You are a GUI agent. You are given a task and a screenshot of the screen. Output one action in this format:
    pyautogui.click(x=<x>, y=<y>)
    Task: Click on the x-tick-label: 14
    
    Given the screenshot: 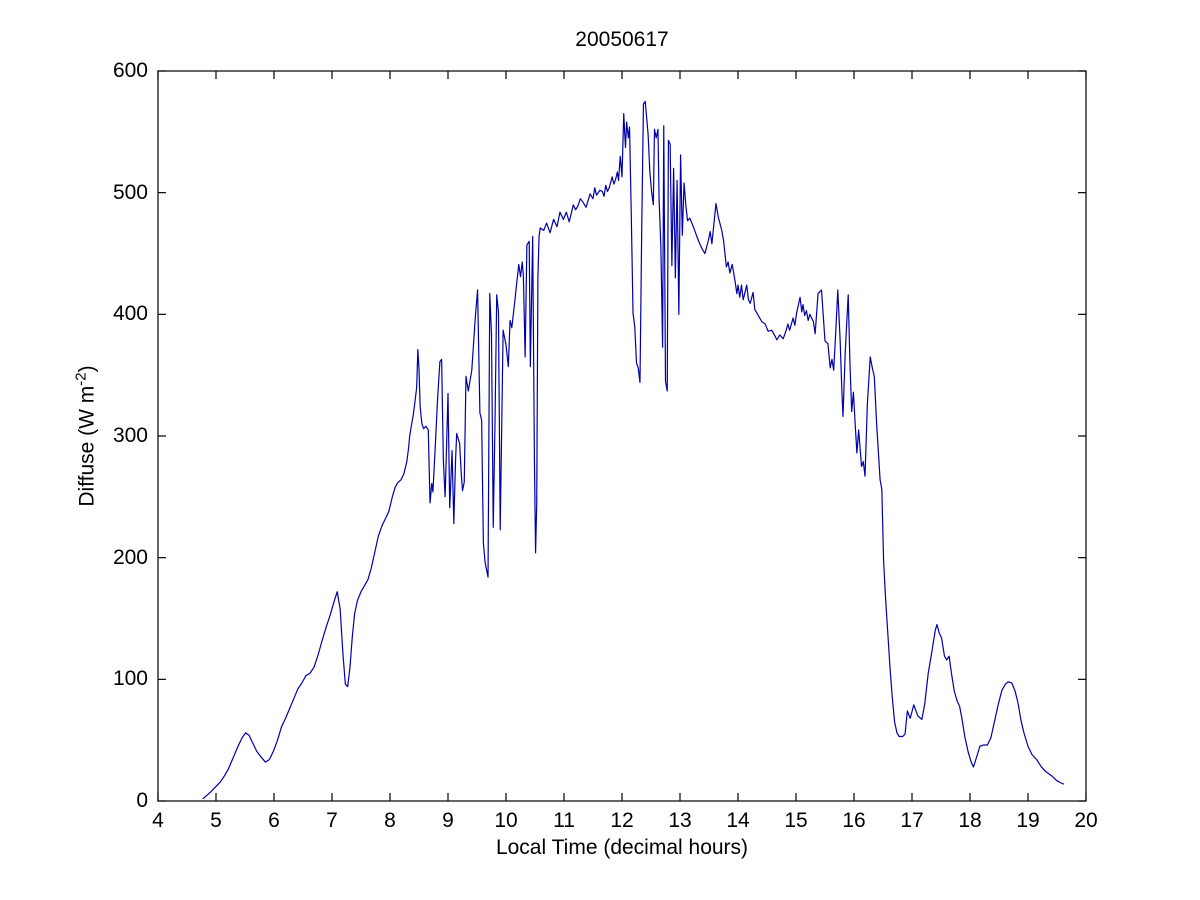 What is the action you would take?
    pyautogui.click(x=738, y=820)
    